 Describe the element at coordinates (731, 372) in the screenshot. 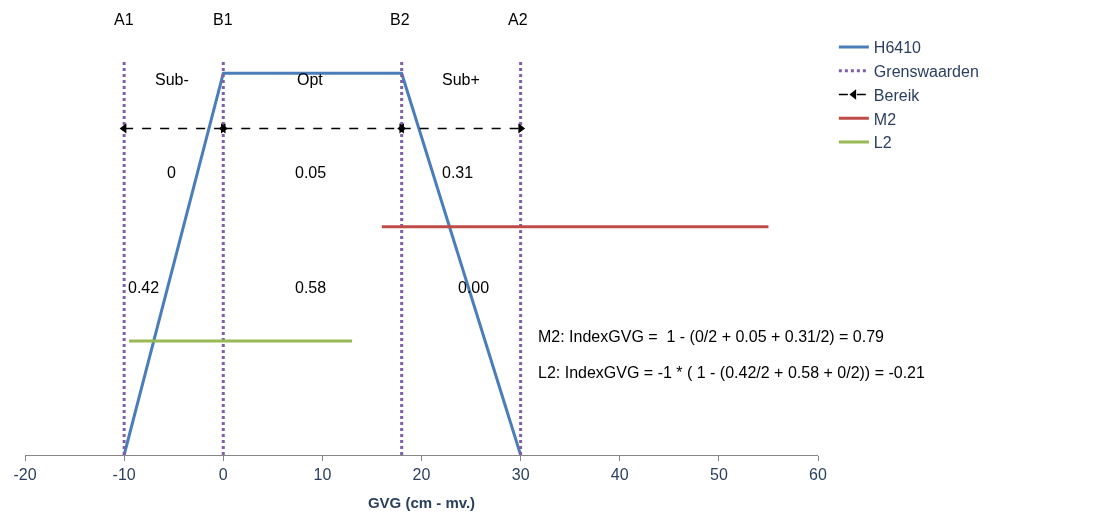

I see `annotation: L2: IndexGVG = -1 * ( 1 - (0.42/2 + 0.58 + 0/2)) = -0.21` at that location.